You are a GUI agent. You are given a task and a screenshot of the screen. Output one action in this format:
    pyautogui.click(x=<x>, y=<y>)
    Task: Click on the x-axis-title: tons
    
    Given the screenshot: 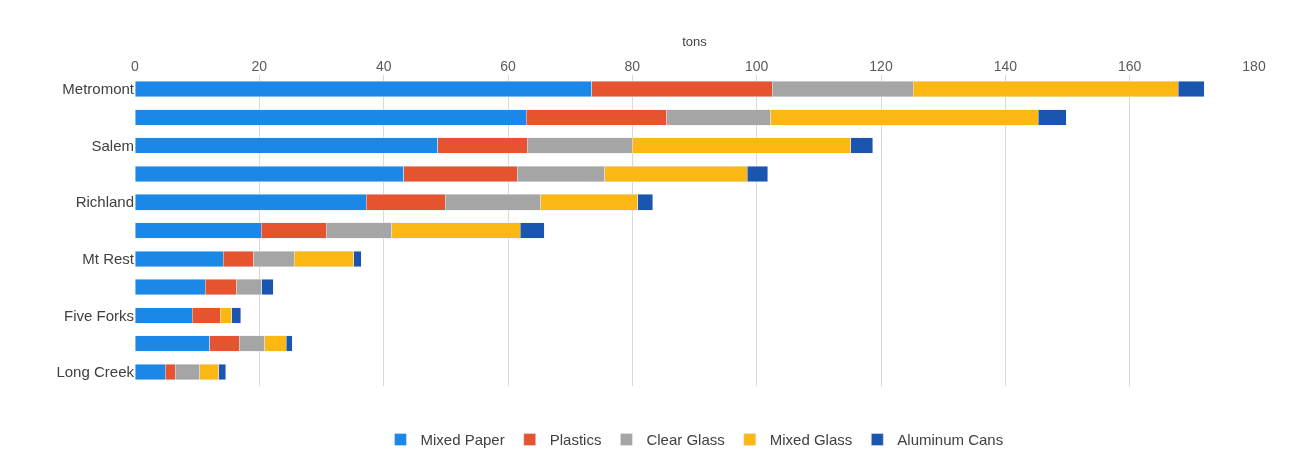 What is the action you would take?
    pyautogui.click(x=695, y=42)
    